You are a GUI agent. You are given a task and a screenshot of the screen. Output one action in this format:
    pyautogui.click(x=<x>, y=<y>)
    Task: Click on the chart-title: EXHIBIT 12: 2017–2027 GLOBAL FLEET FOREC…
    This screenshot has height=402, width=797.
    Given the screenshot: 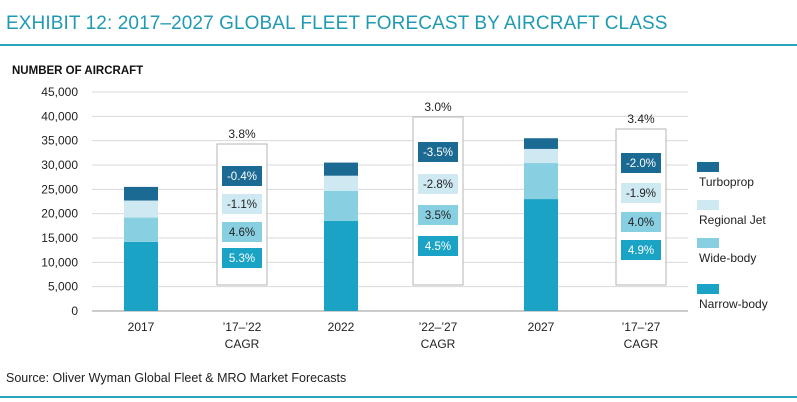 What is the action you would take?
    pyautogui.click(x=337, y=23)
    